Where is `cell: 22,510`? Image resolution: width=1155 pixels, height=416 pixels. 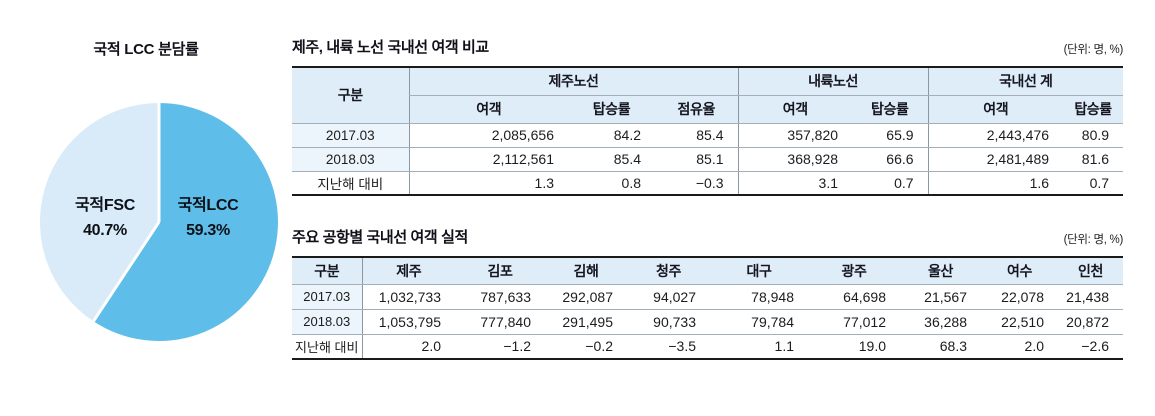 cell: 22,510 is located at coordinates (1019, 322).